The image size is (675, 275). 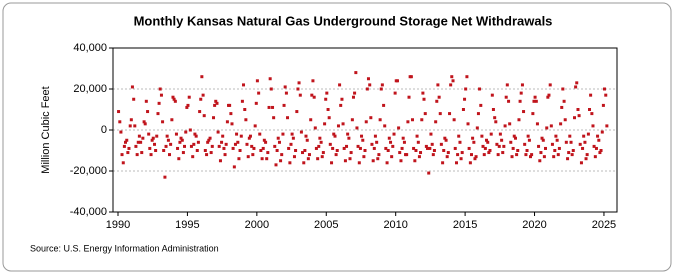 What do you see at coordinates (187, 225) in the screenshot?
I see `x-tick-label: 1995` at bounding box center [187, 225].